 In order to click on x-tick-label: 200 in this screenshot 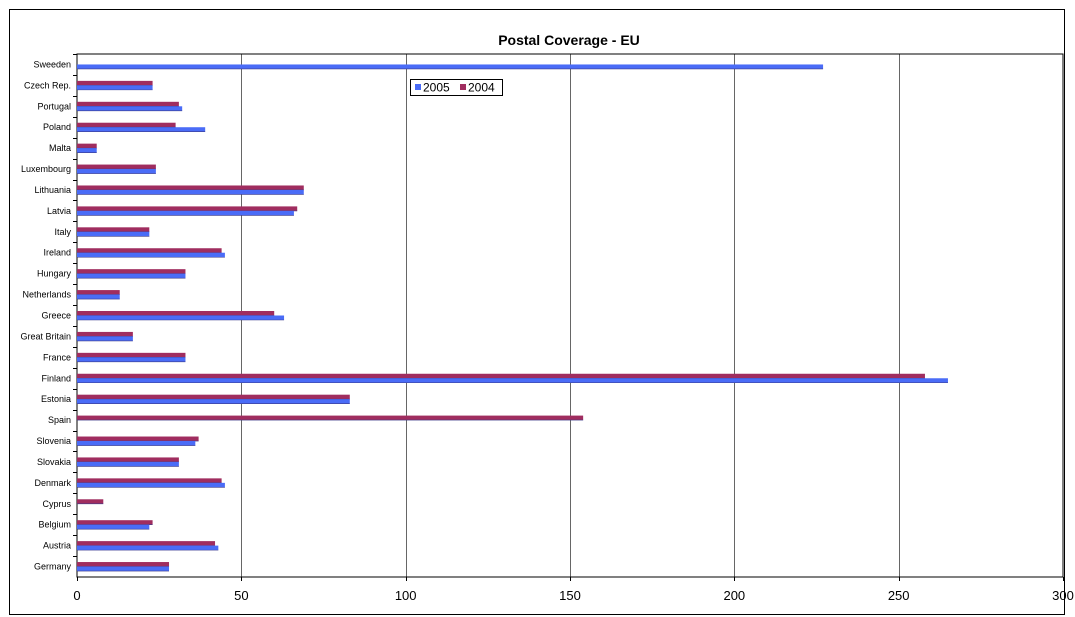, I will do `click(734, 595)`.